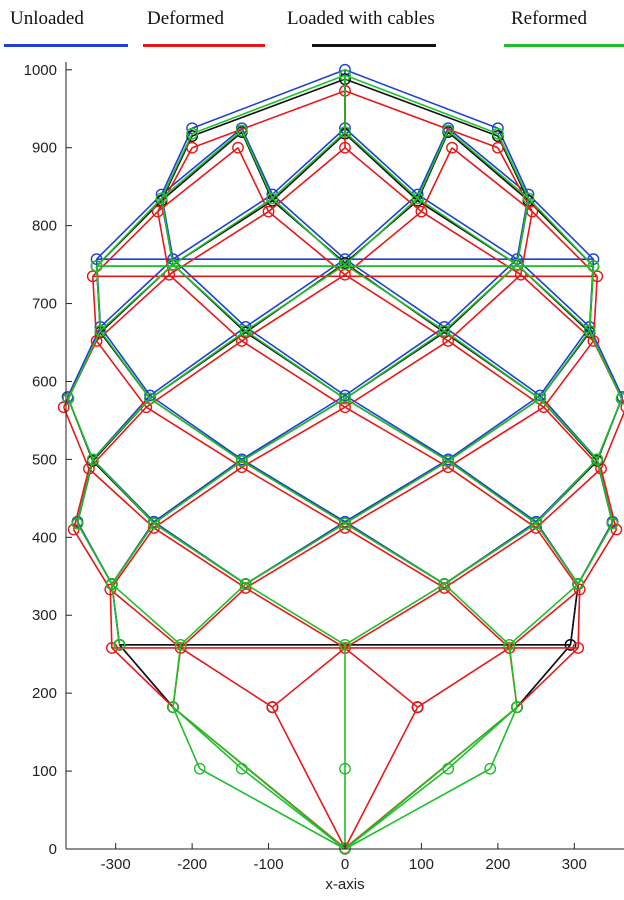 The image size is (624, 900). What do you see at coordinates (44, 693) in the screenshot?
I see `y-tick-label: 200` at bounding box center [44, 693].